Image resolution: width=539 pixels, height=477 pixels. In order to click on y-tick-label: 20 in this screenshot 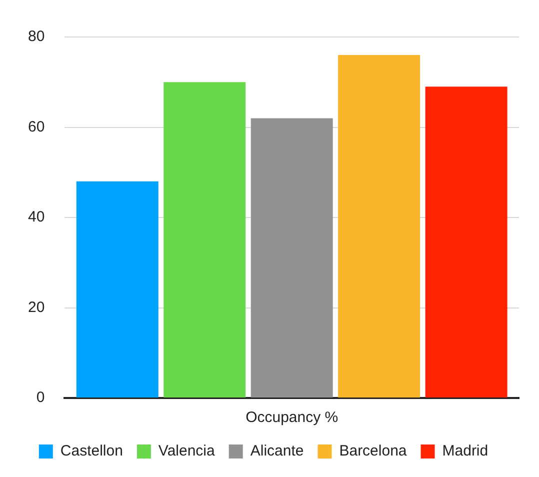, I will do `click(36, 307)`.